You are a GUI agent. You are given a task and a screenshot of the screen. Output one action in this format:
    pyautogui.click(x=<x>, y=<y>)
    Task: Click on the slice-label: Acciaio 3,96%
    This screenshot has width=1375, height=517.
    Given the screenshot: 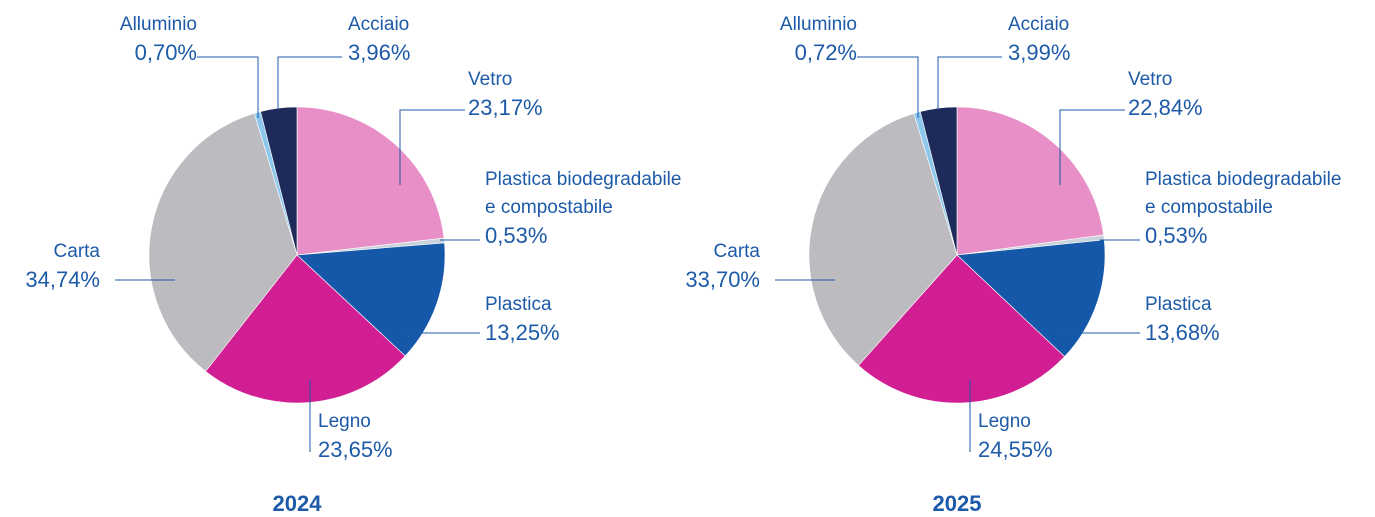 What is the action you would take?
    pyautogui.click(x=379, y=39)
    